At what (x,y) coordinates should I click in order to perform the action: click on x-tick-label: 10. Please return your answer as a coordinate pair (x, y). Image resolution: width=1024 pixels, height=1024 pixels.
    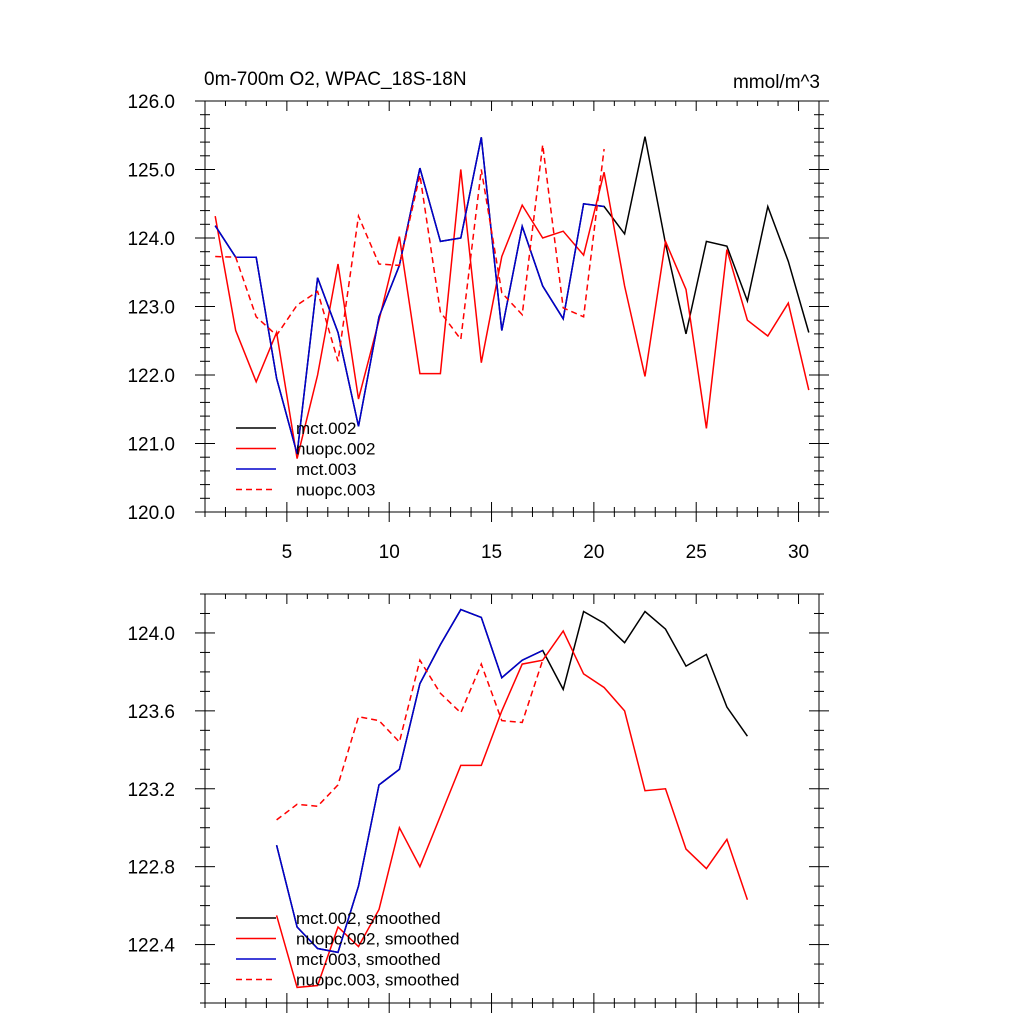
    Looking at the image, I should click on (389, 552).